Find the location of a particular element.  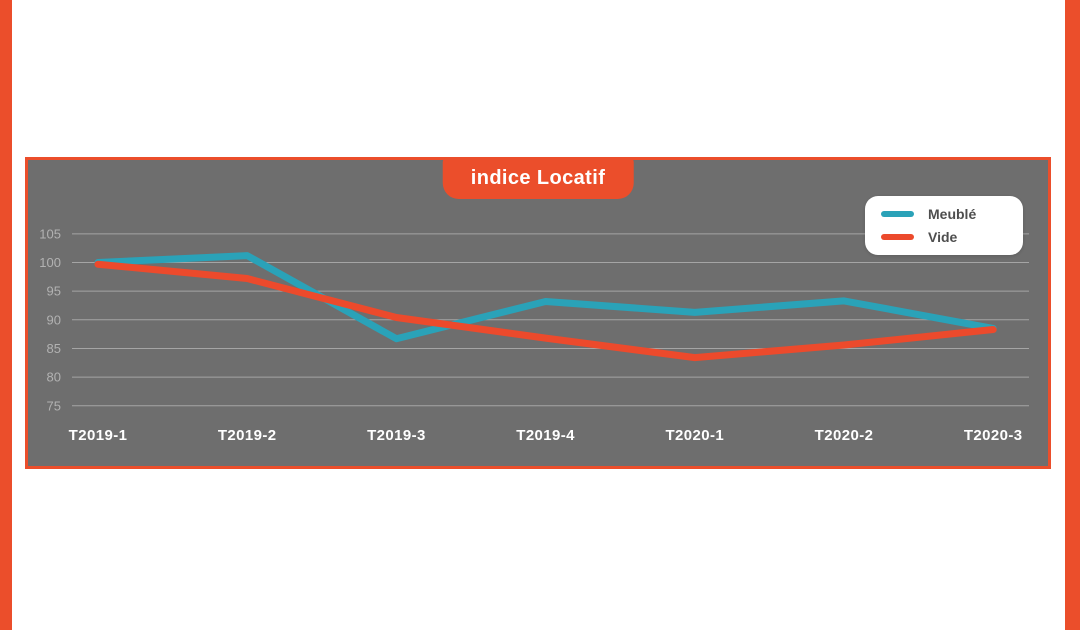

y-axis-label-95: 95 is located at coordinates (54, 291).